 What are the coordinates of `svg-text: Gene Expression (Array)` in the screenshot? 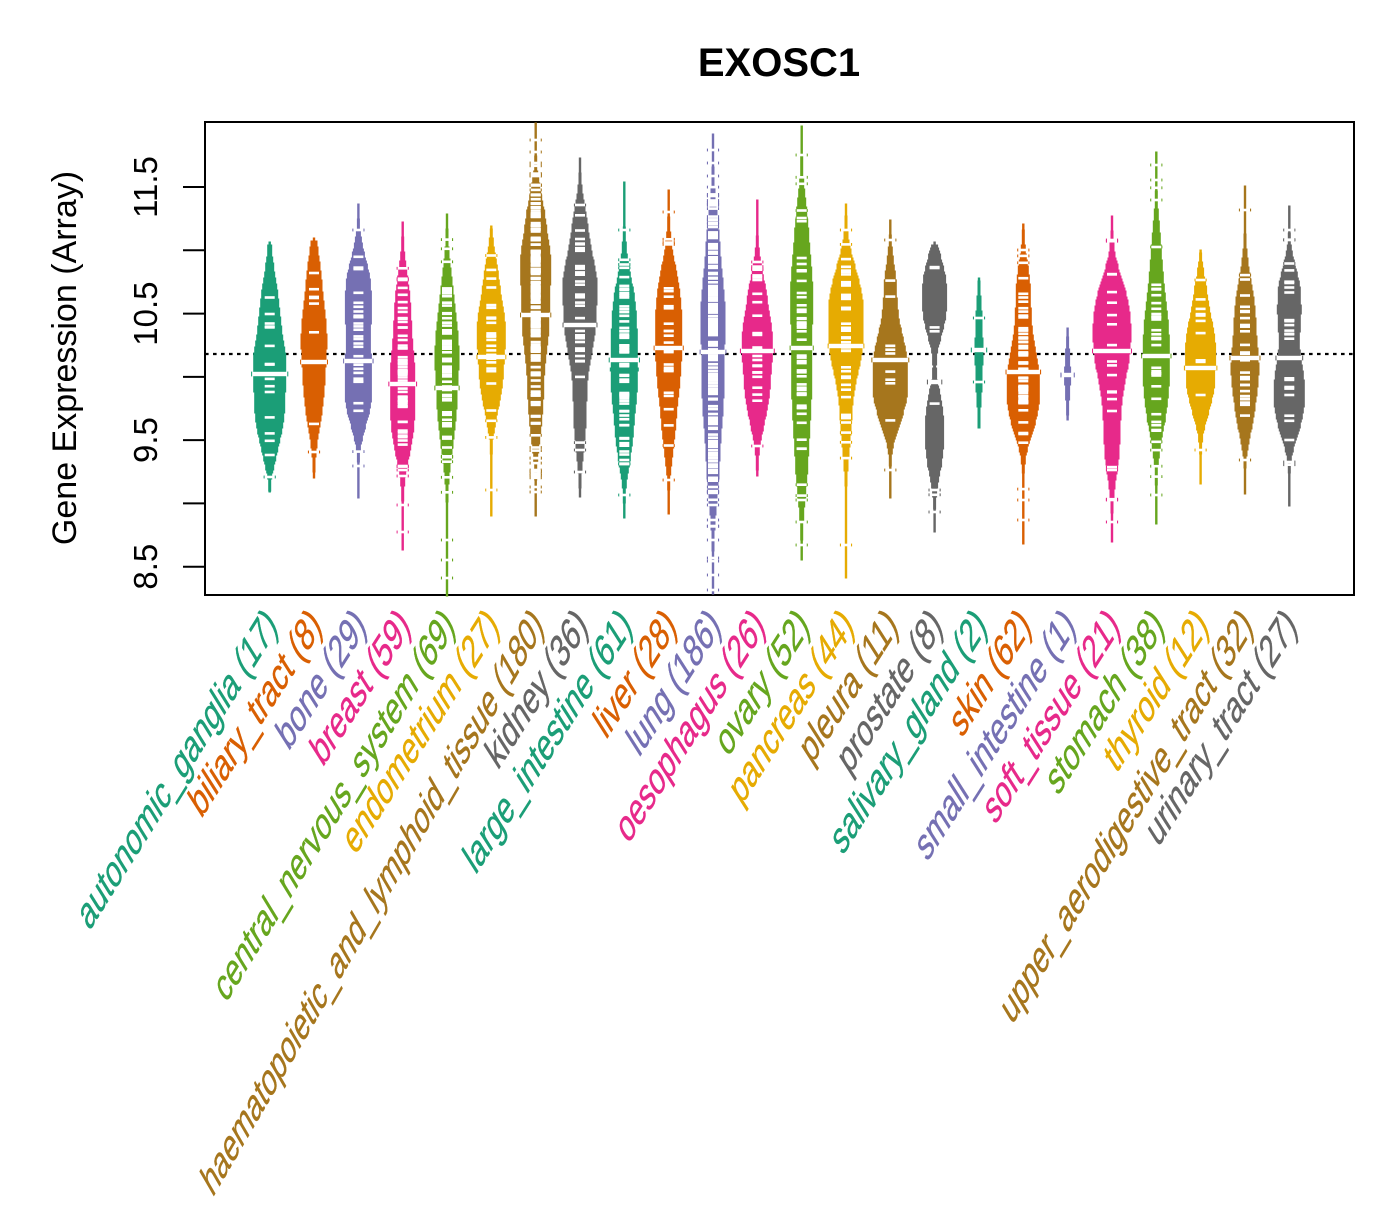 It's located at (65, 358).